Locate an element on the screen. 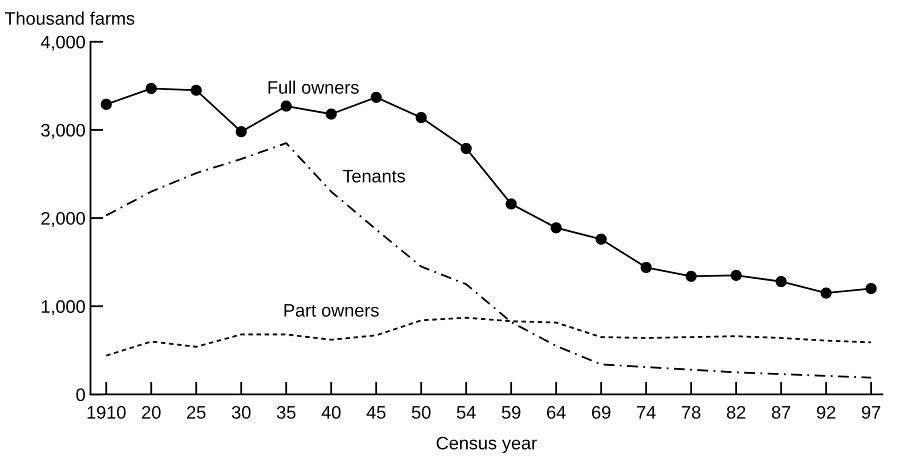  x-tick-label: 92 is located at coordinates (826, 412).